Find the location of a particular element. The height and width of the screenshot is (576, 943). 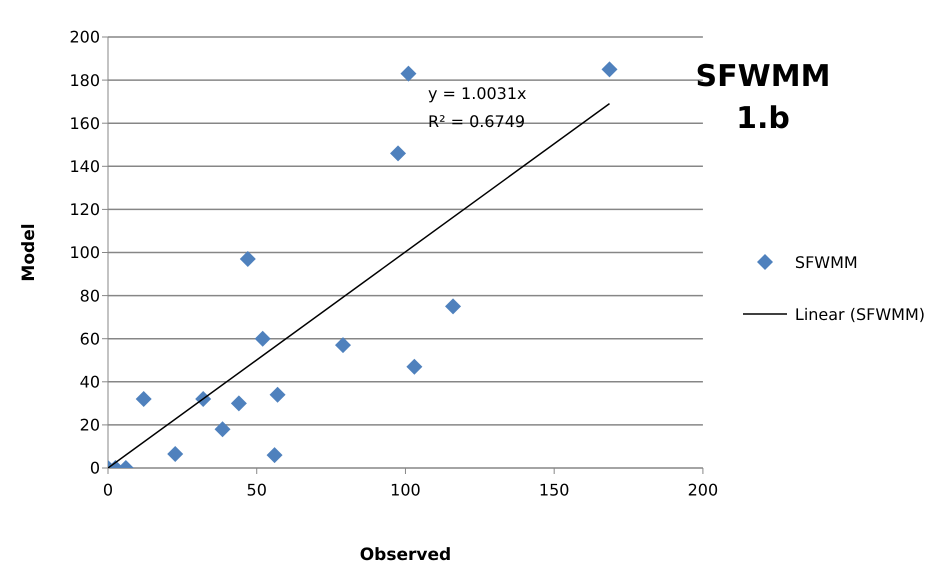

y-tick-label: 180 is located at coordinates (84, 80).